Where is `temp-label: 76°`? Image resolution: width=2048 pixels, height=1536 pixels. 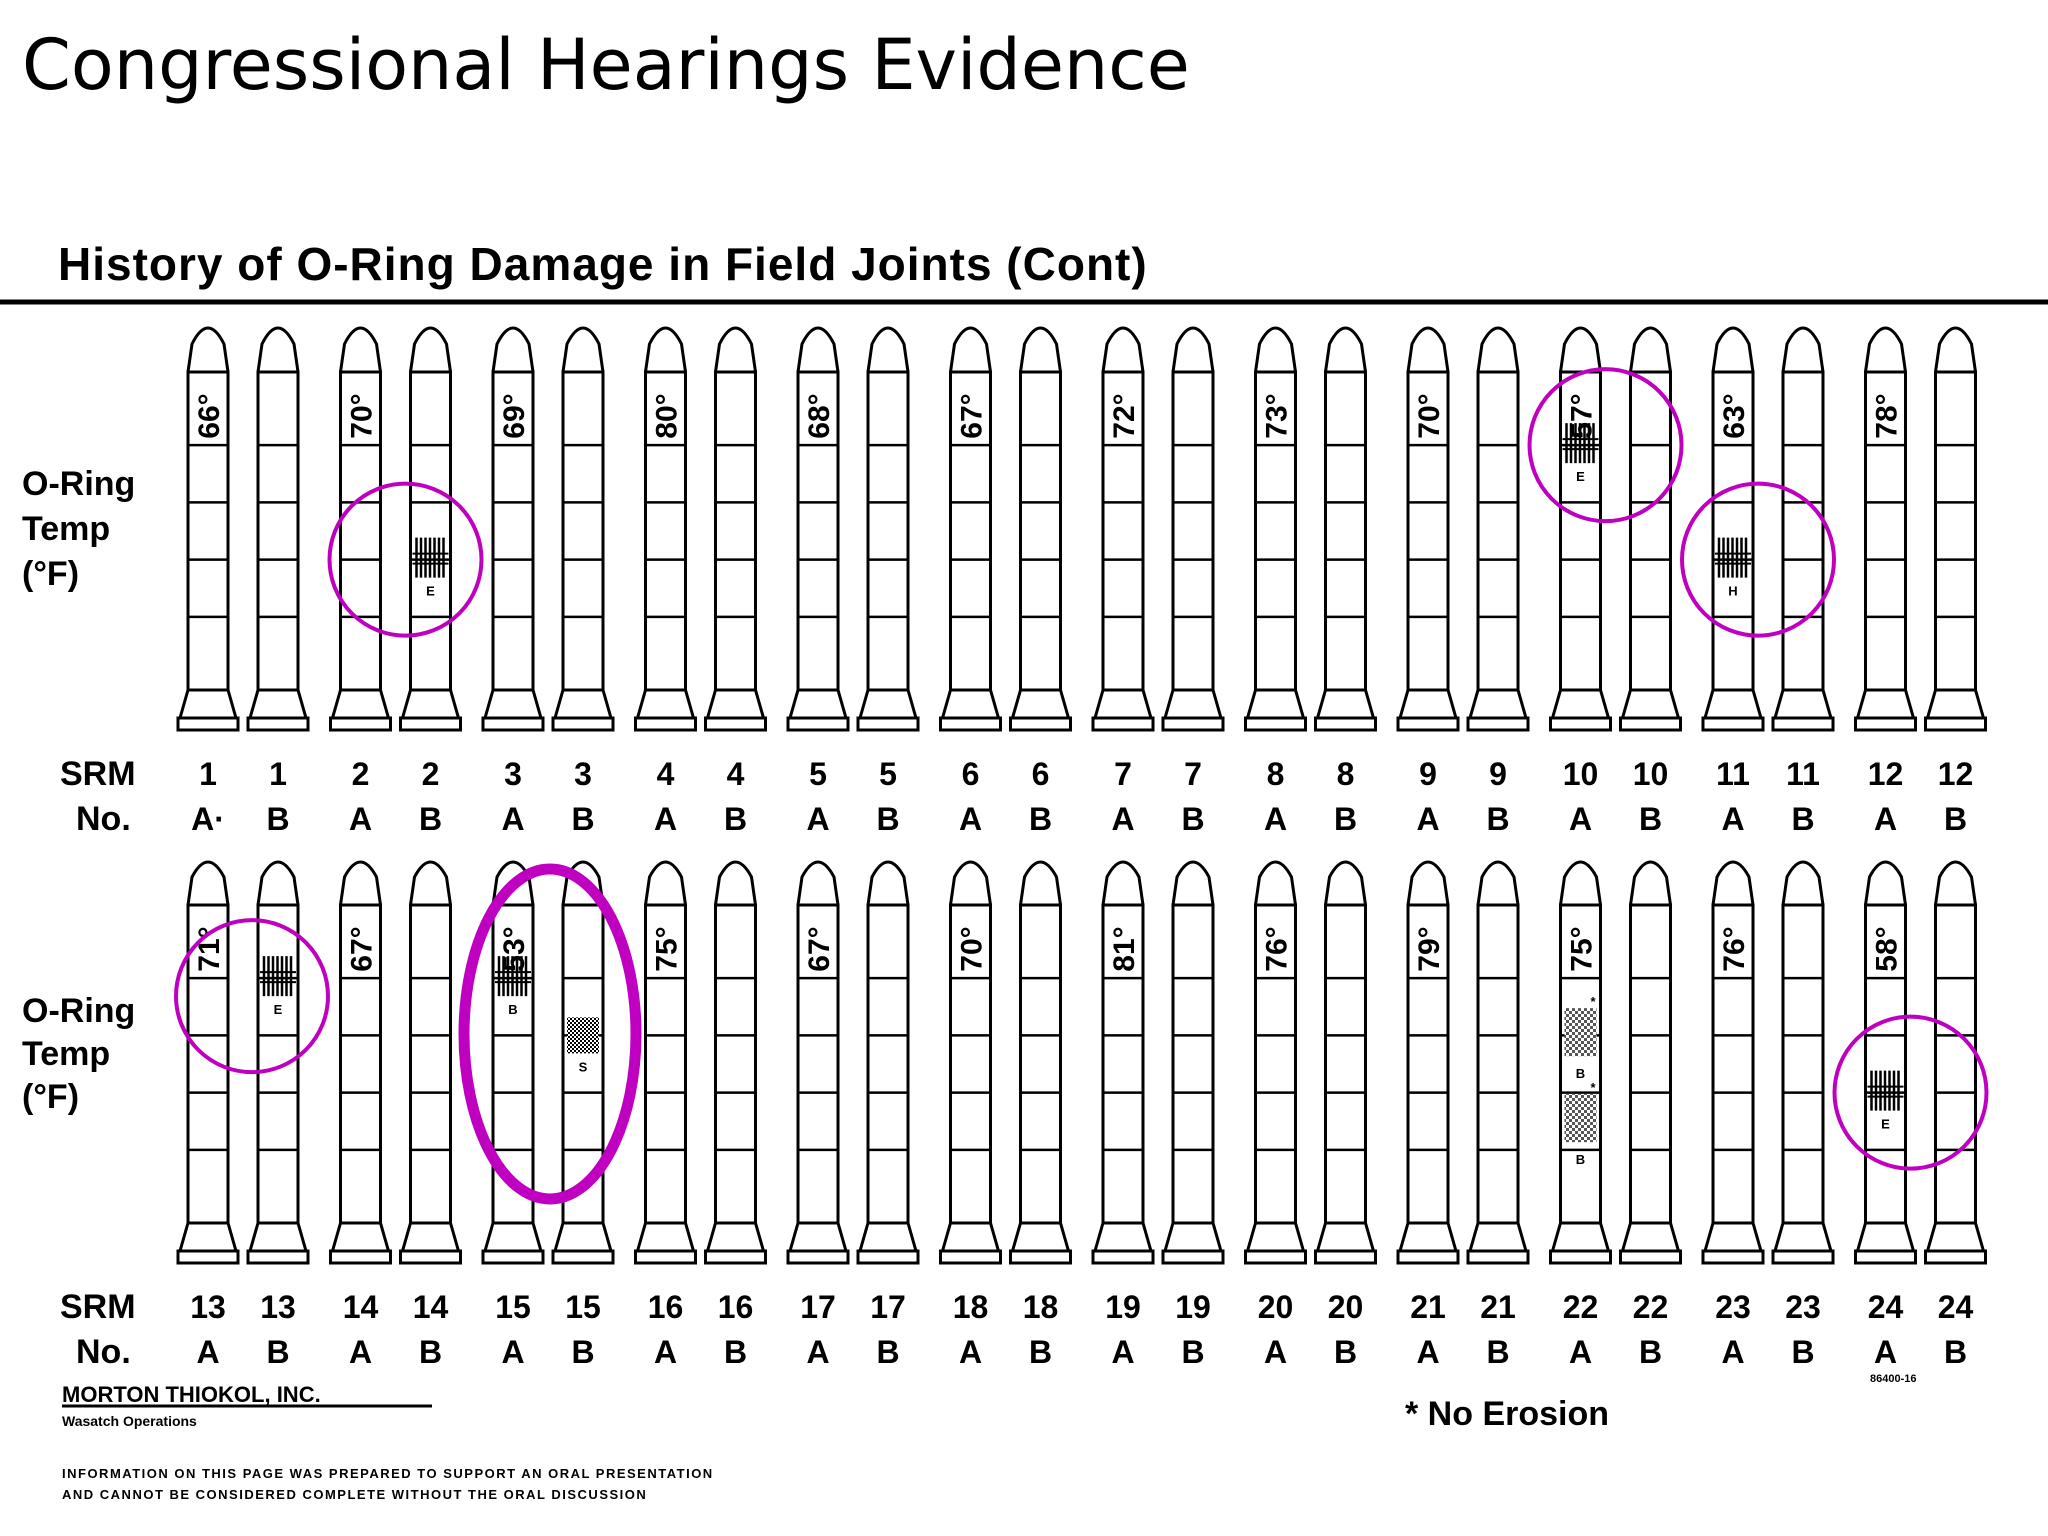
temp-label: 76° is located at coordinates (1277, 948).